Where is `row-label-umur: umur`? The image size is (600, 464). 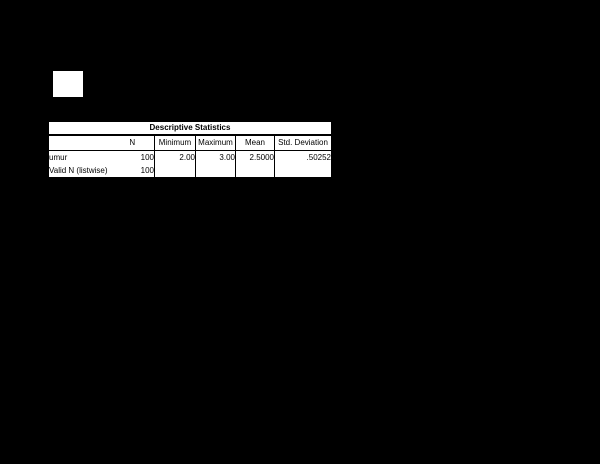
row-label-umur: umur is located at coordinates (58, 157).